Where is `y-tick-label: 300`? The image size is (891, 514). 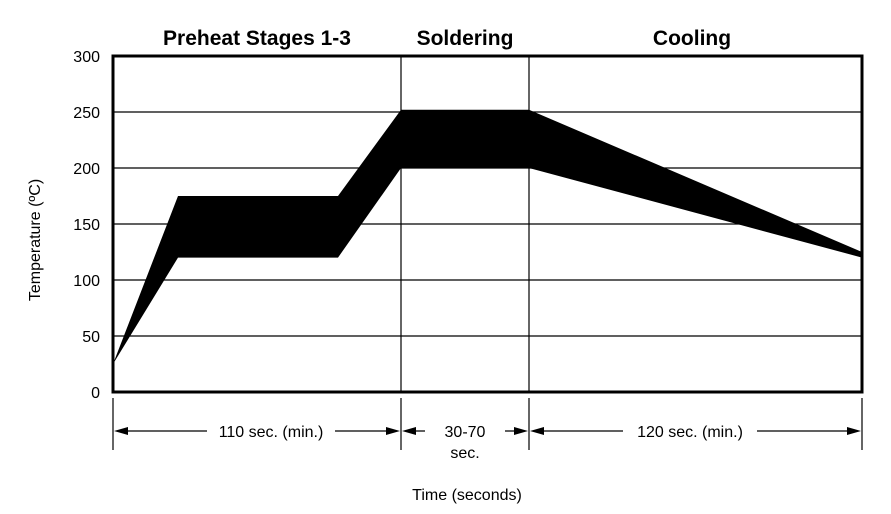
y-tick-label: 300 is located at coordinates (86, 57).